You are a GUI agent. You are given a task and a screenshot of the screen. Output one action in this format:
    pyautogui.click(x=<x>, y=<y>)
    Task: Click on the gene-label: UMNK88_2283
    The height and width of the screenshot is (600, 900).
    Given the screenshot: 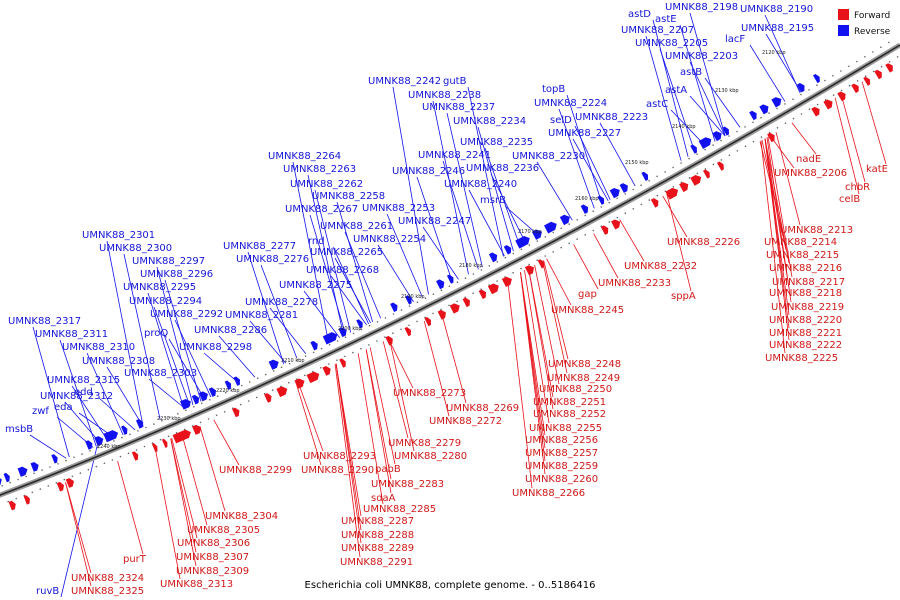 What is the action you would take?
    pyautogui.click(x=407, y=484)
    